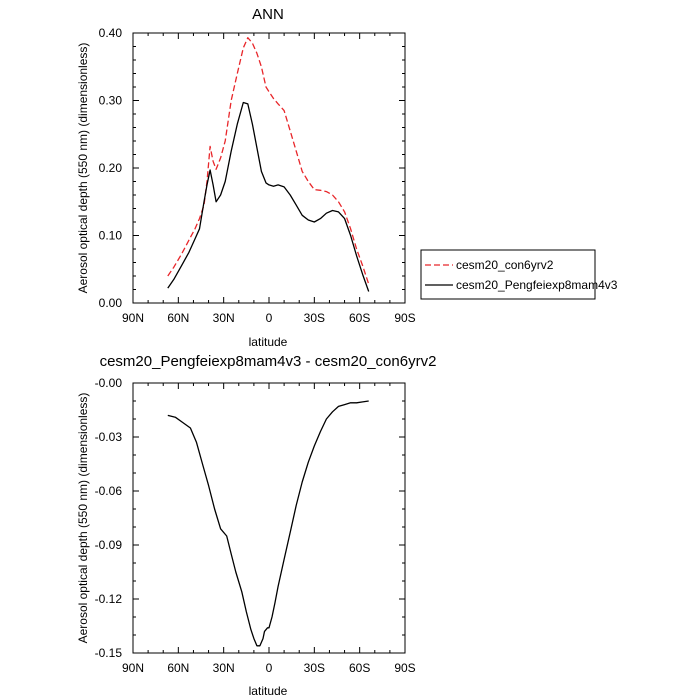  Describe the element at coordinates (269, 318) in the screenshot. I see `top-x-tick-label: 0` at that location.